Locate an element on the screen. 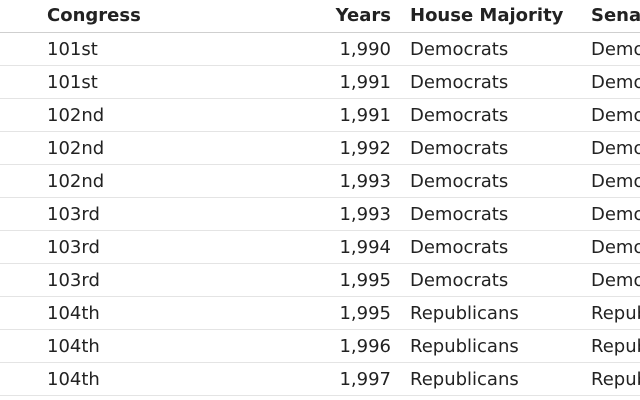 The height and width of the screenshot is (400, 640). table-row: 101st 1,991 Democrats Democrats is located at coordinates (320, 82).